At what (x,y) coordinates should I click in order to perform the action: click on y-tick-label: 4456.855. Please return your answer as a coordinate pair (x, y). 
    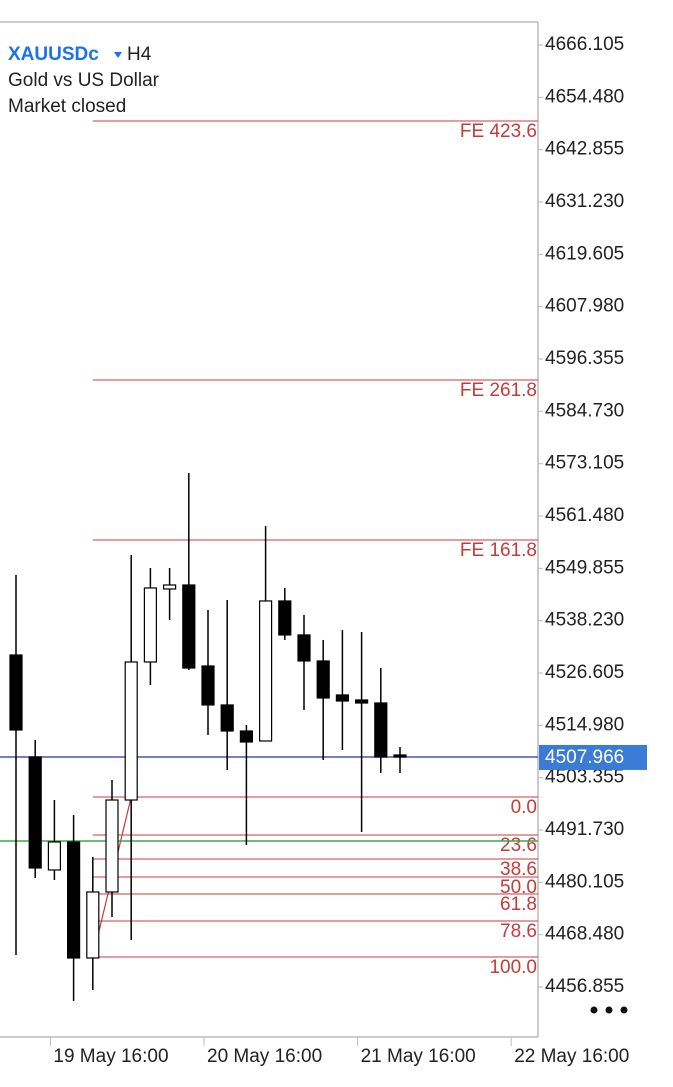
    Looking at the image, I should click on (584, 986).